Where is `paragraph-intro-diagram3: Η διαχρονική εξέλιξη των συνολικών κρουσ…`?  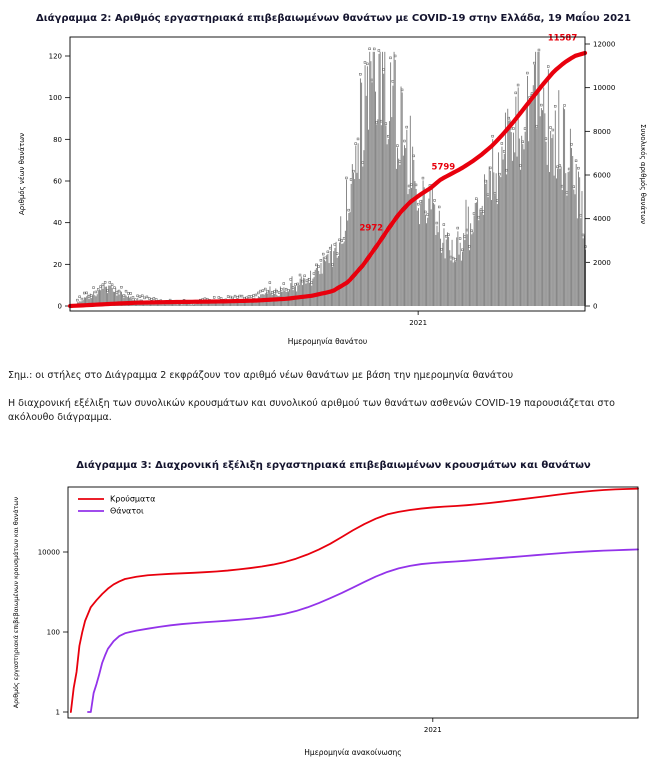
paragraph-intro-diagram3: Η διαχρονική εξέλιξη των συνολικών κρουσ… is located at coordinates (311, 410).